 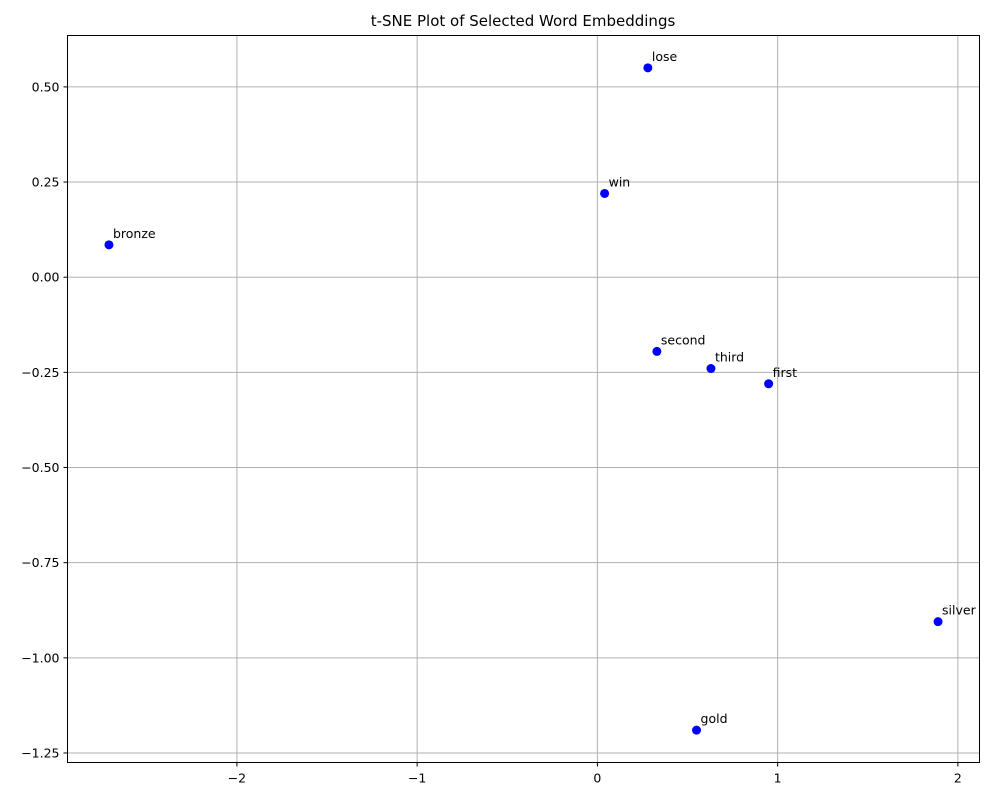 What do you see at coordinates (417, 778) in the screenshot?
I see `x-tick-label: −1` at bounding box center [417, 778].